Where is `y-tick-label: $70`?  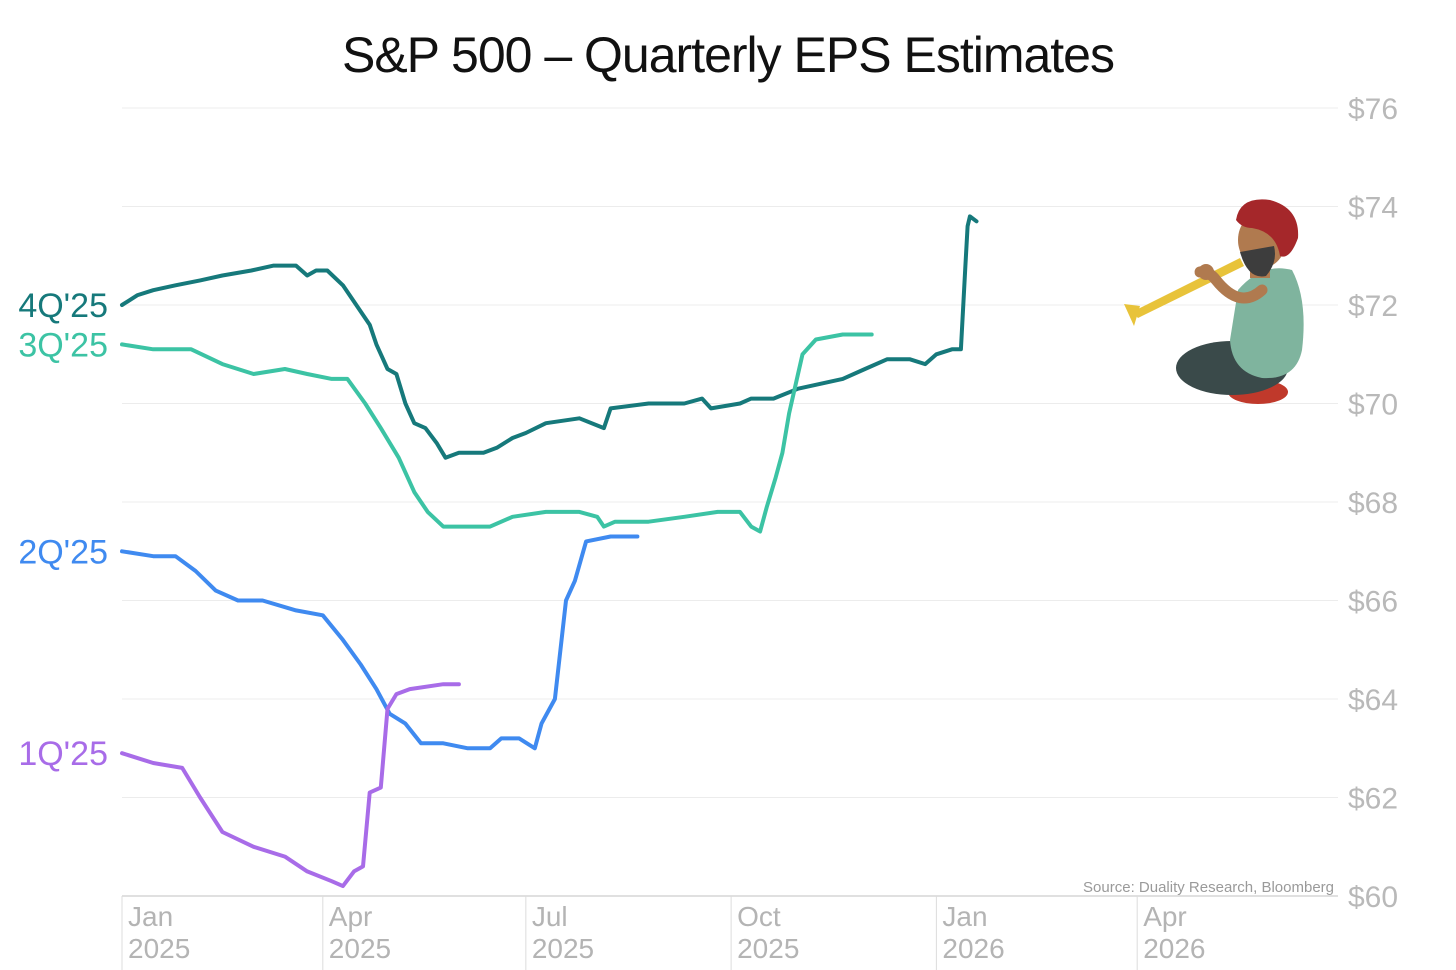
y-tick-label: $70 is located at coordinates (1373, 405).